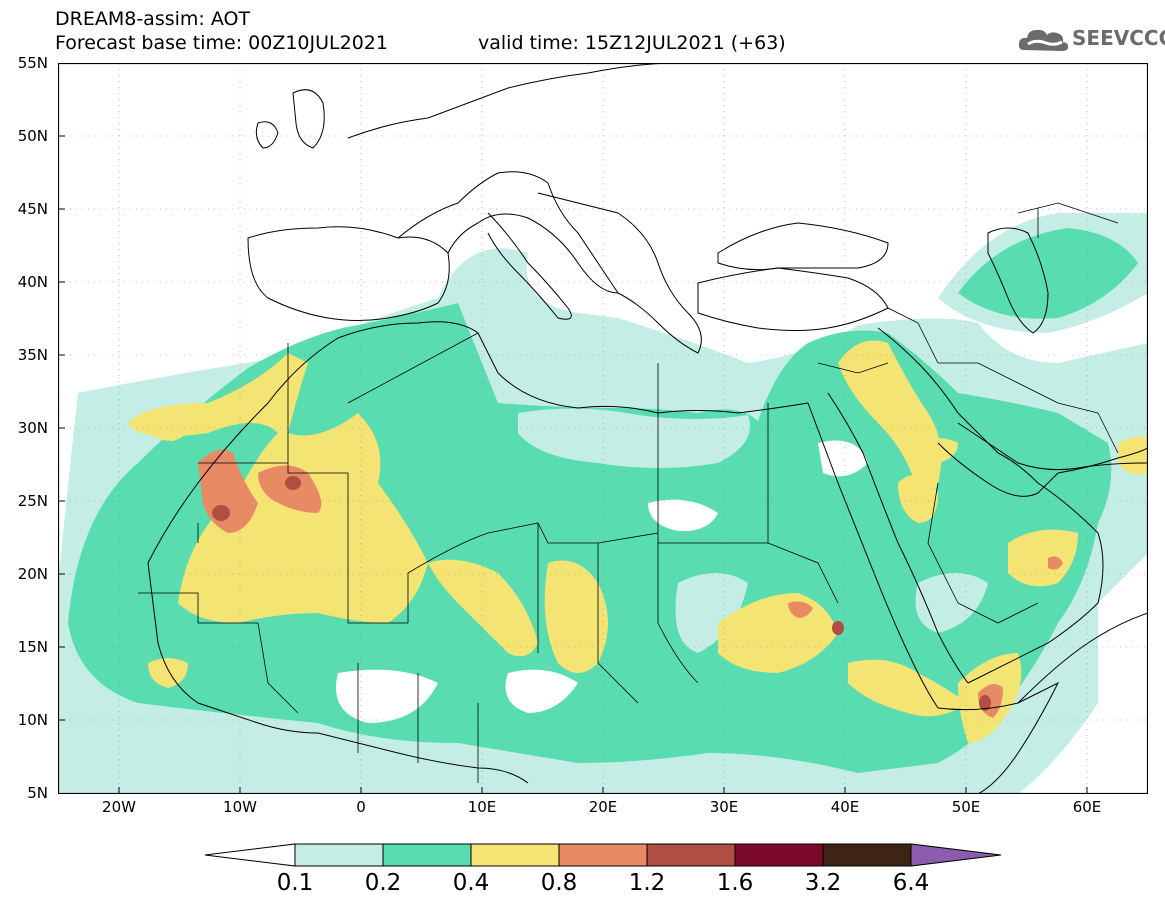 The height and width of the screenshot is (905, 1165). I want to click on lon-label: 0, so click(361, 807).